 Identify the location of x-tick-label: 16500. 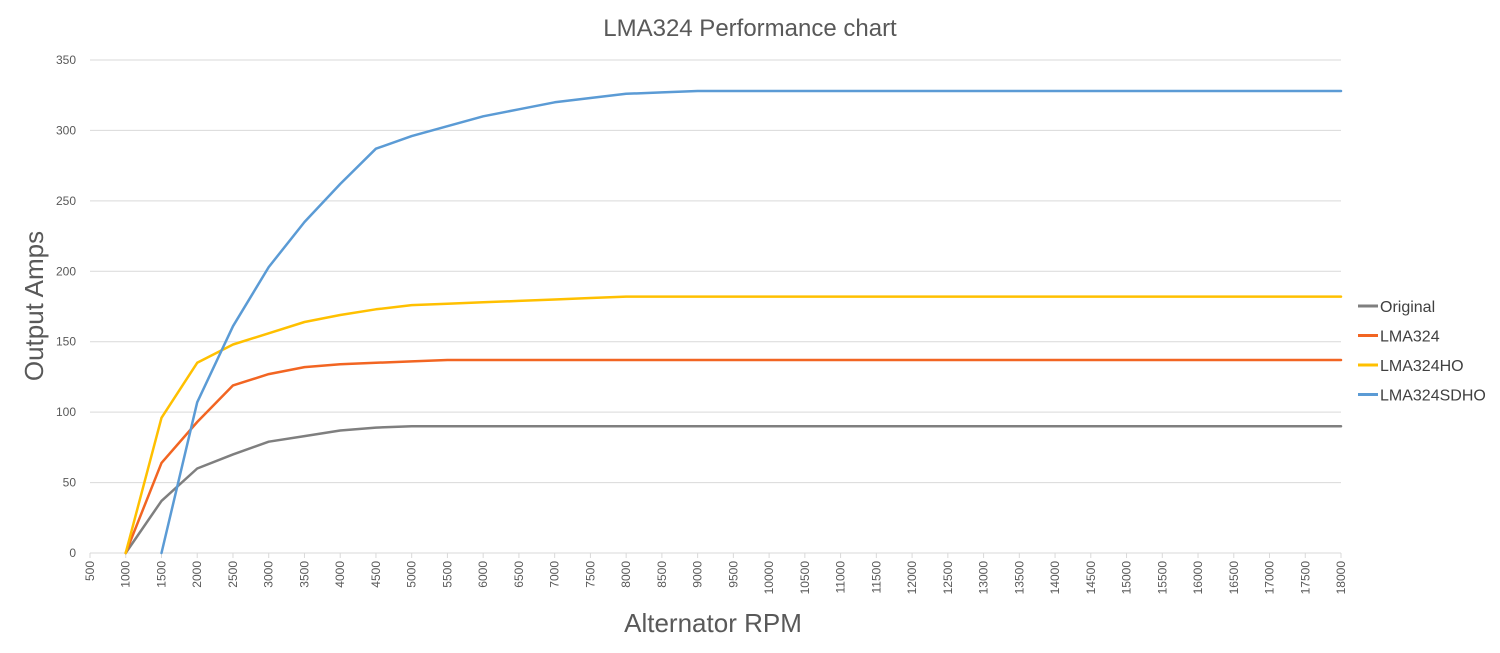
(1234, 578).